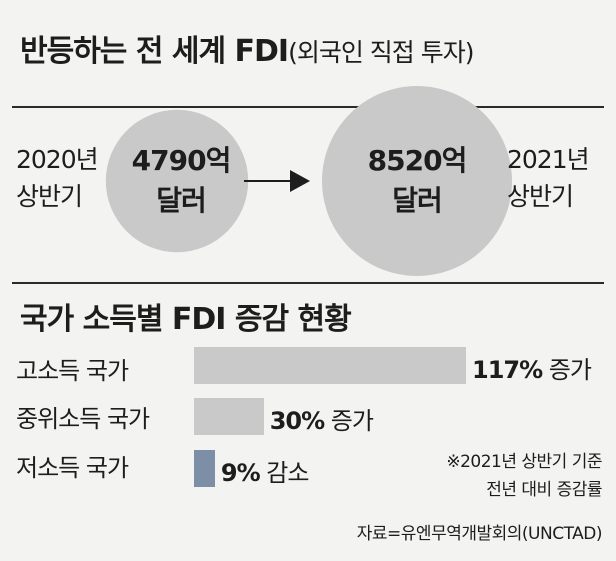 The width and height of the screenshot is (616, 561). Describe the element at coordinates (72, 371) in the screenshot. I see `bar-category-high: 고소득 국가` at that location.